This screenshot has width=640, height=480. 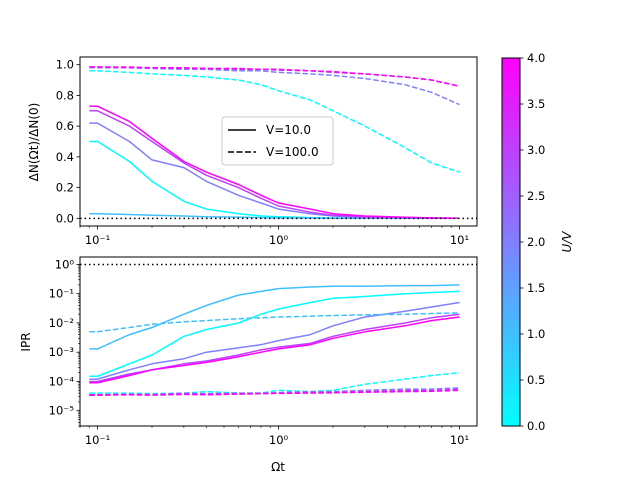 I want to click on colorbar-tick-label-3: 1.5, so click(x=536, y=288).